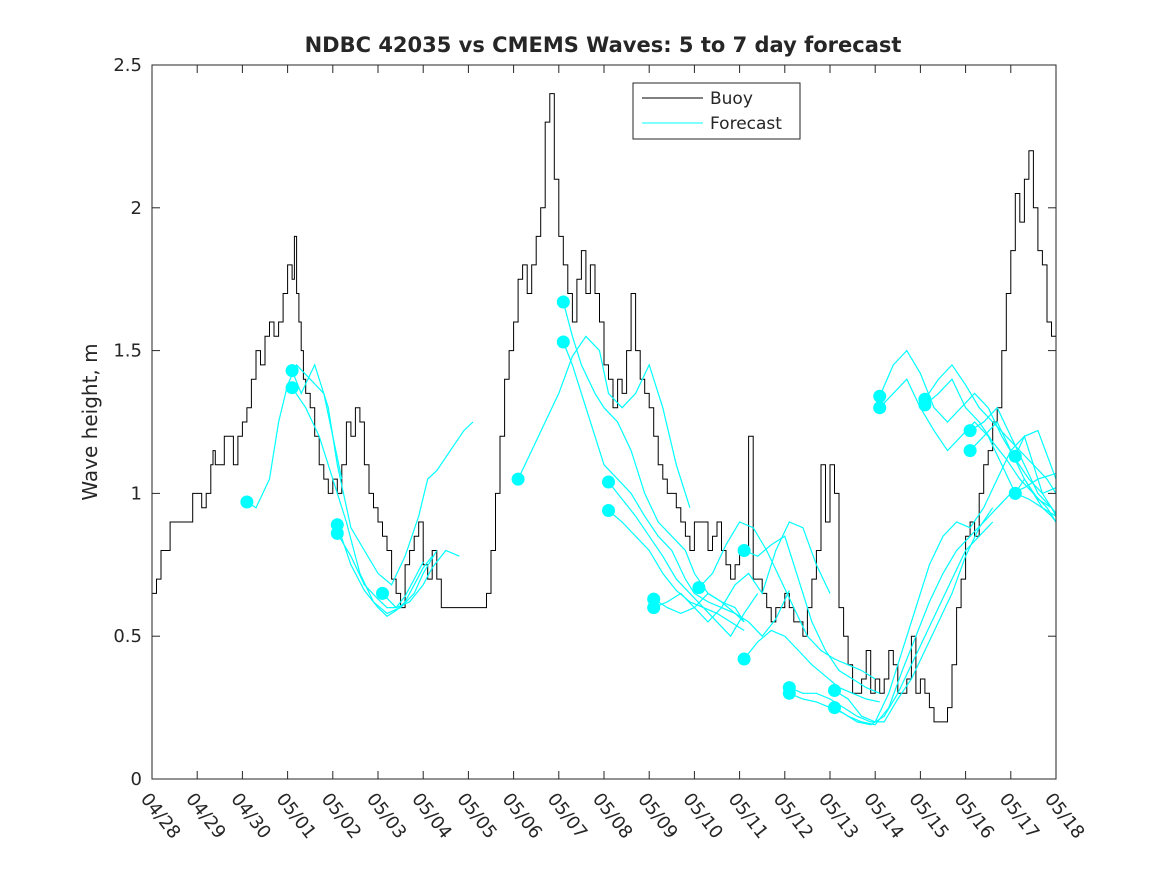 The height and width of the screenshot is (875, 1167). Describe the element at coordinates (127, 636) in the screenshot. I see `y-tick-label: 0.5` at that location.